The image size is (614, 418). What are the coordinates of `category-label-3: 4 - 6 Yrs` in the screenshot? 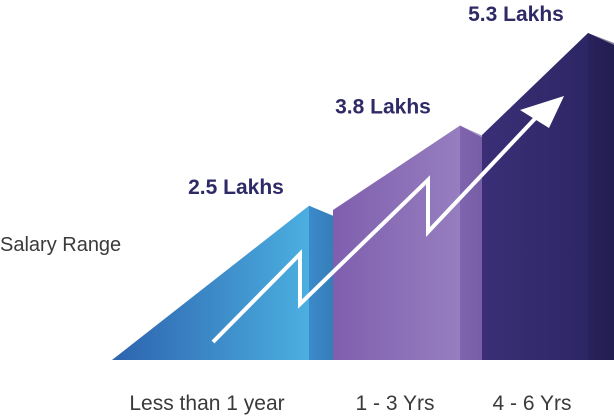 It's located at (532, 403).